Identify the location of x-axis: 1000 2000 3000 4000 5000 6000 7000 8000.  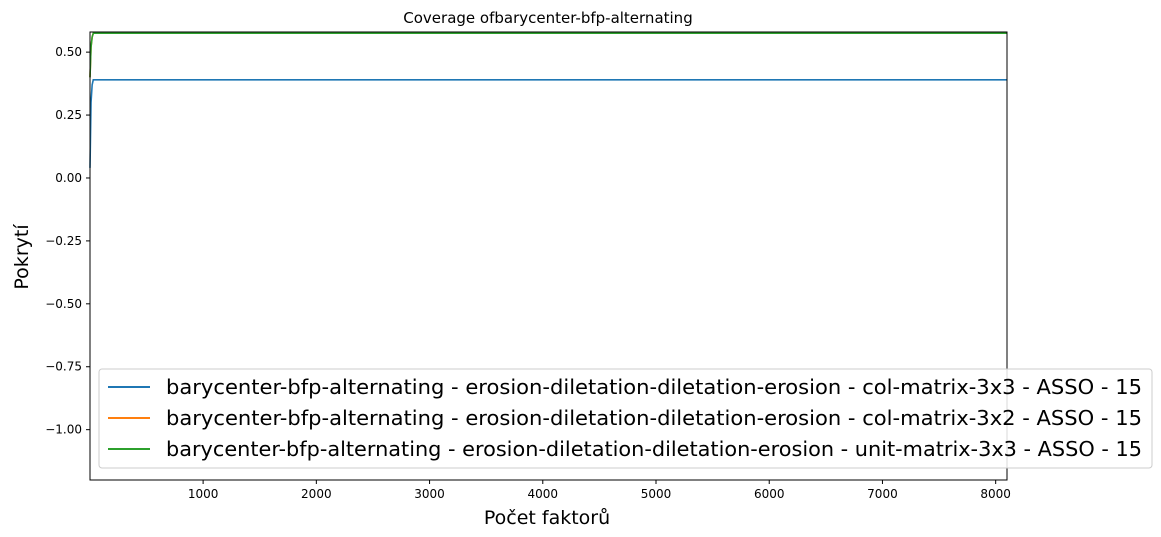
(599, 490).